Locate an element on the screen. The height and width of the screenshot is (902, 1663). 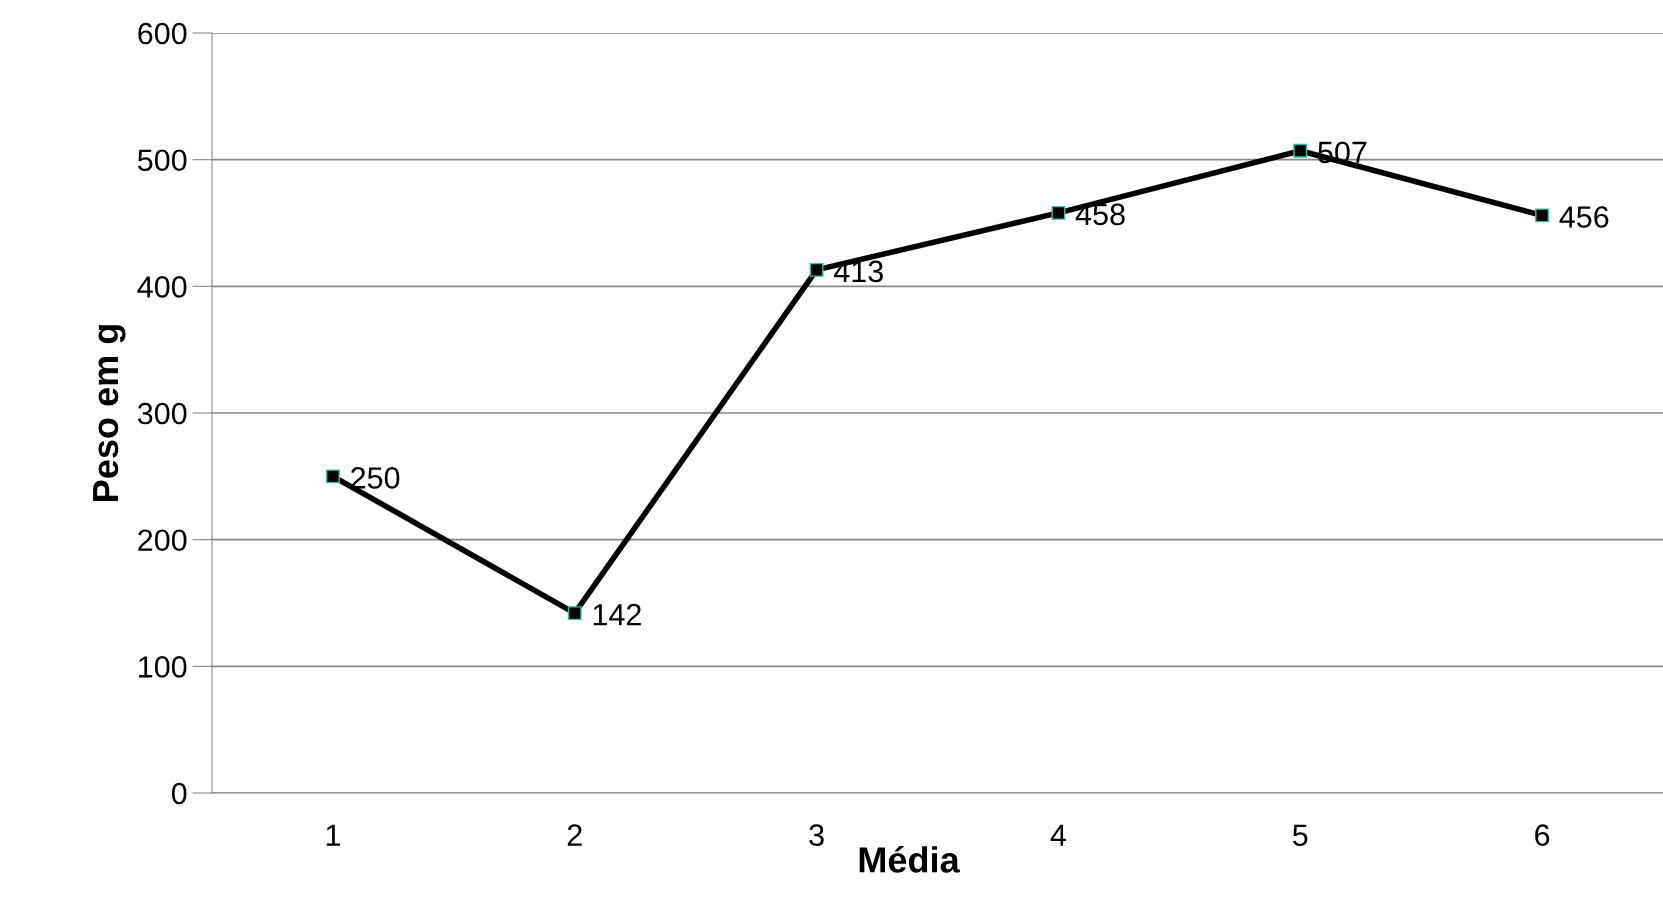
x-tick-label: 2 is located at coordinates (574, 835).